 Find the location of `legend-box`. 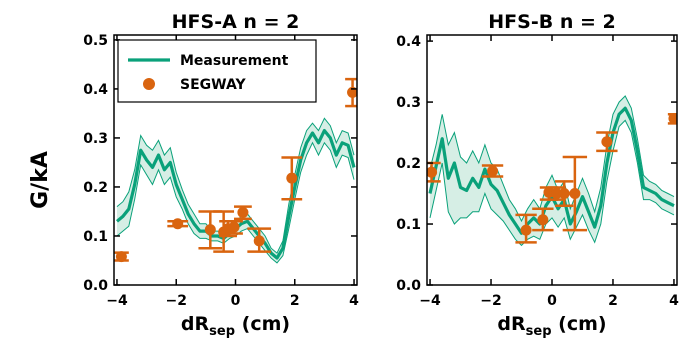

legend-box is located at coordinates (217, 71).